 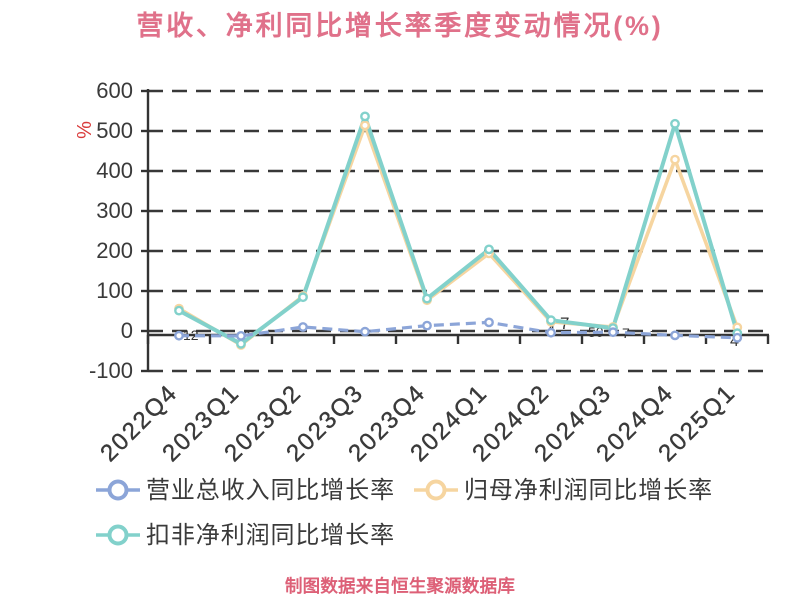 What do you see at coordinates (114, 170) in the screenshot?
I see `svg-text: 400` at bounding box center [114, 170].